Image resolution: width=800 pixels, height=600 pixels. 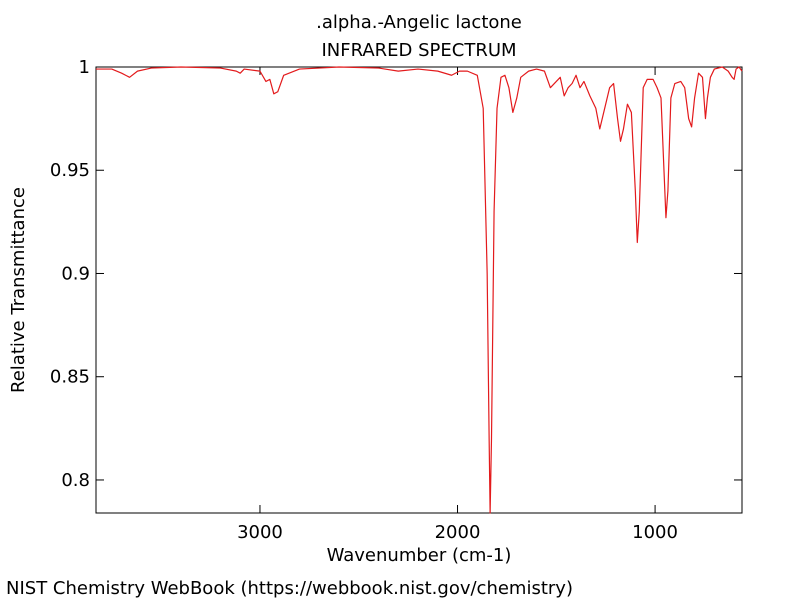 I want to click on y-tick-label: 0.8, so click(x=75, y=480).